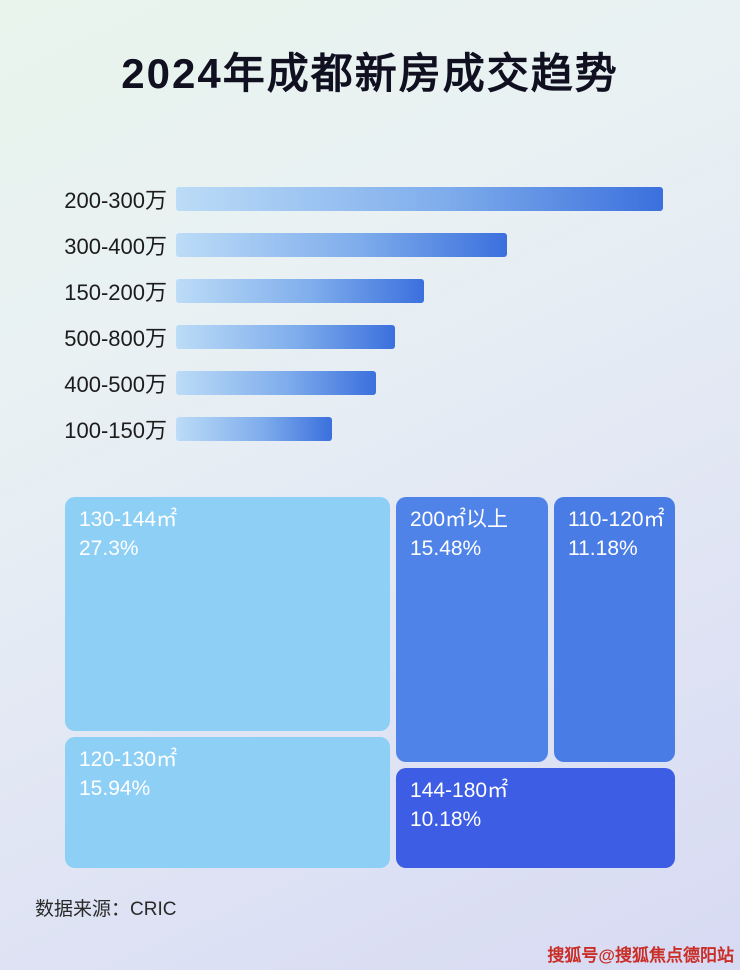 The image size is (740, 970). Describe the element at coordinates (370, 73) in the screenshot. I see `page-title: 2024年成都新房成交趋势` at that location.